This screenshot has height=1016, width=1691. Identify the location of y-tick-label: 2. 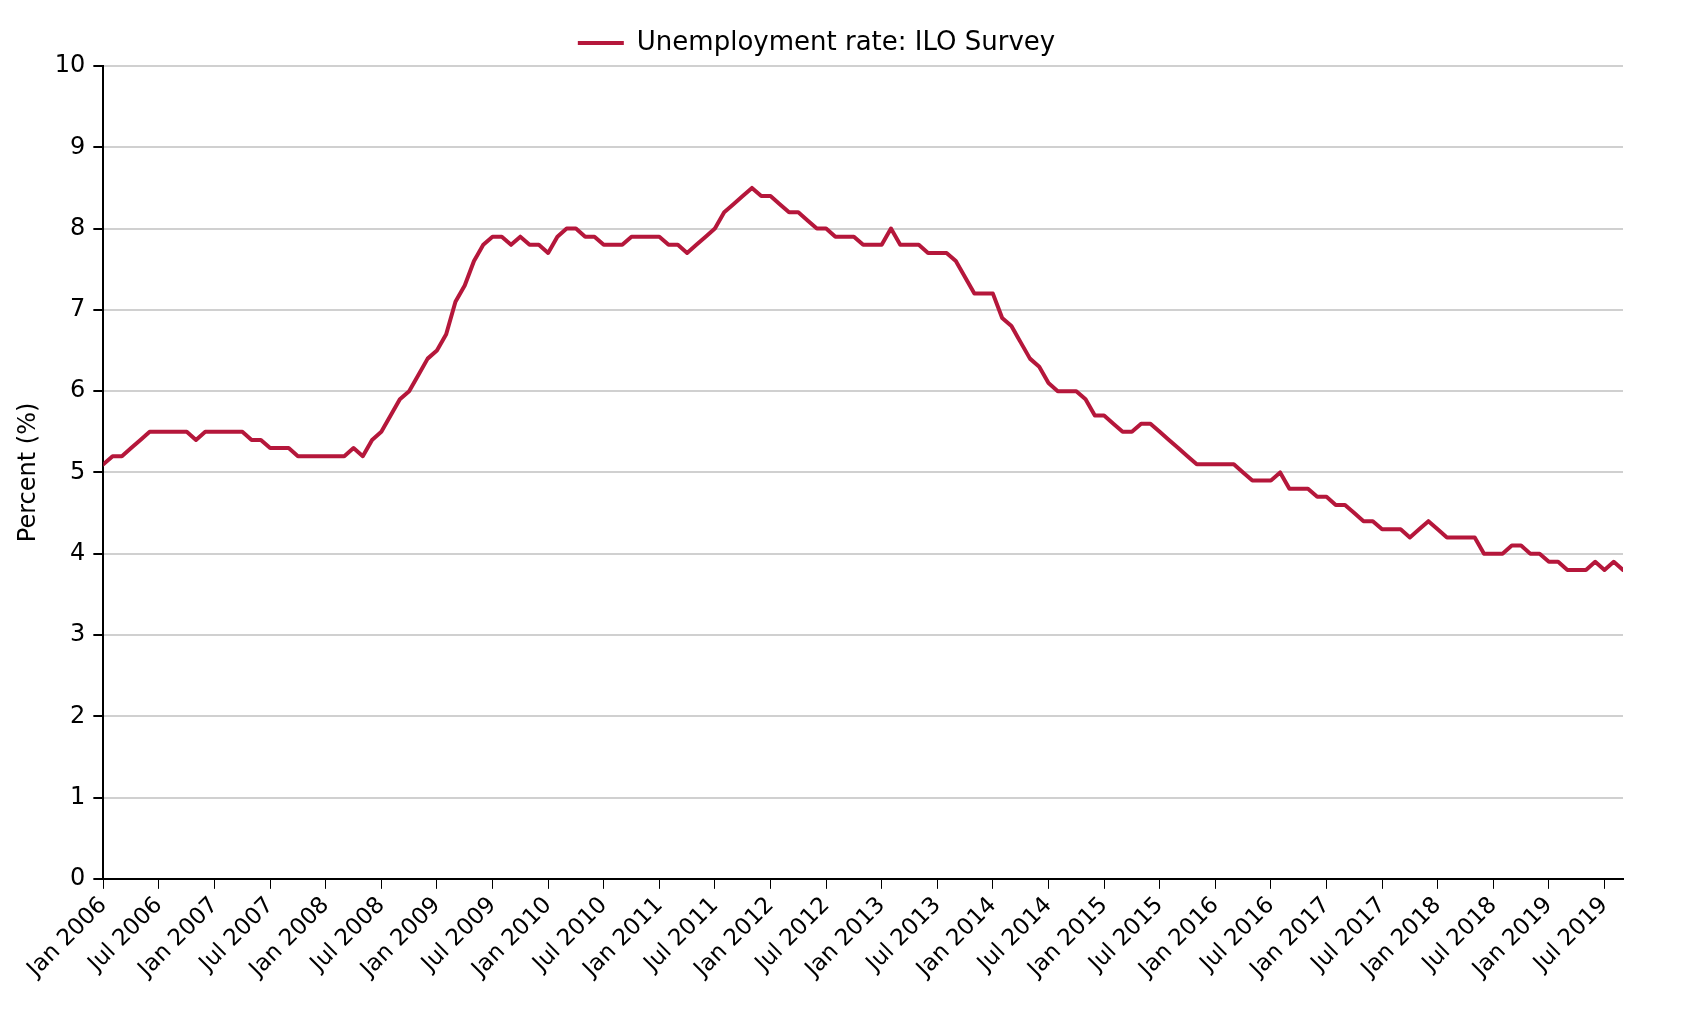
(78, 714).